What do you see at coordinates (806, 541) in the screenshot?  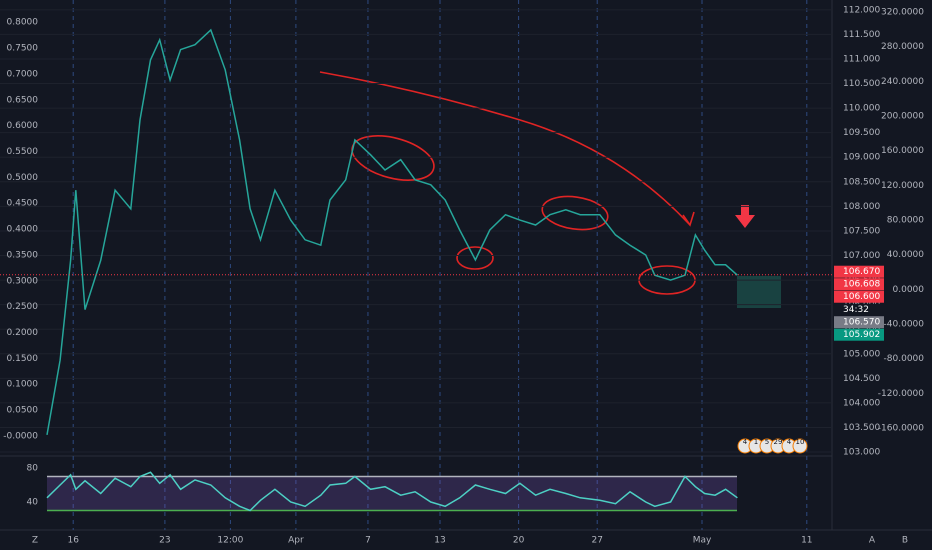 I see `x-tick-label: 11` at bounding box center [806, 541].